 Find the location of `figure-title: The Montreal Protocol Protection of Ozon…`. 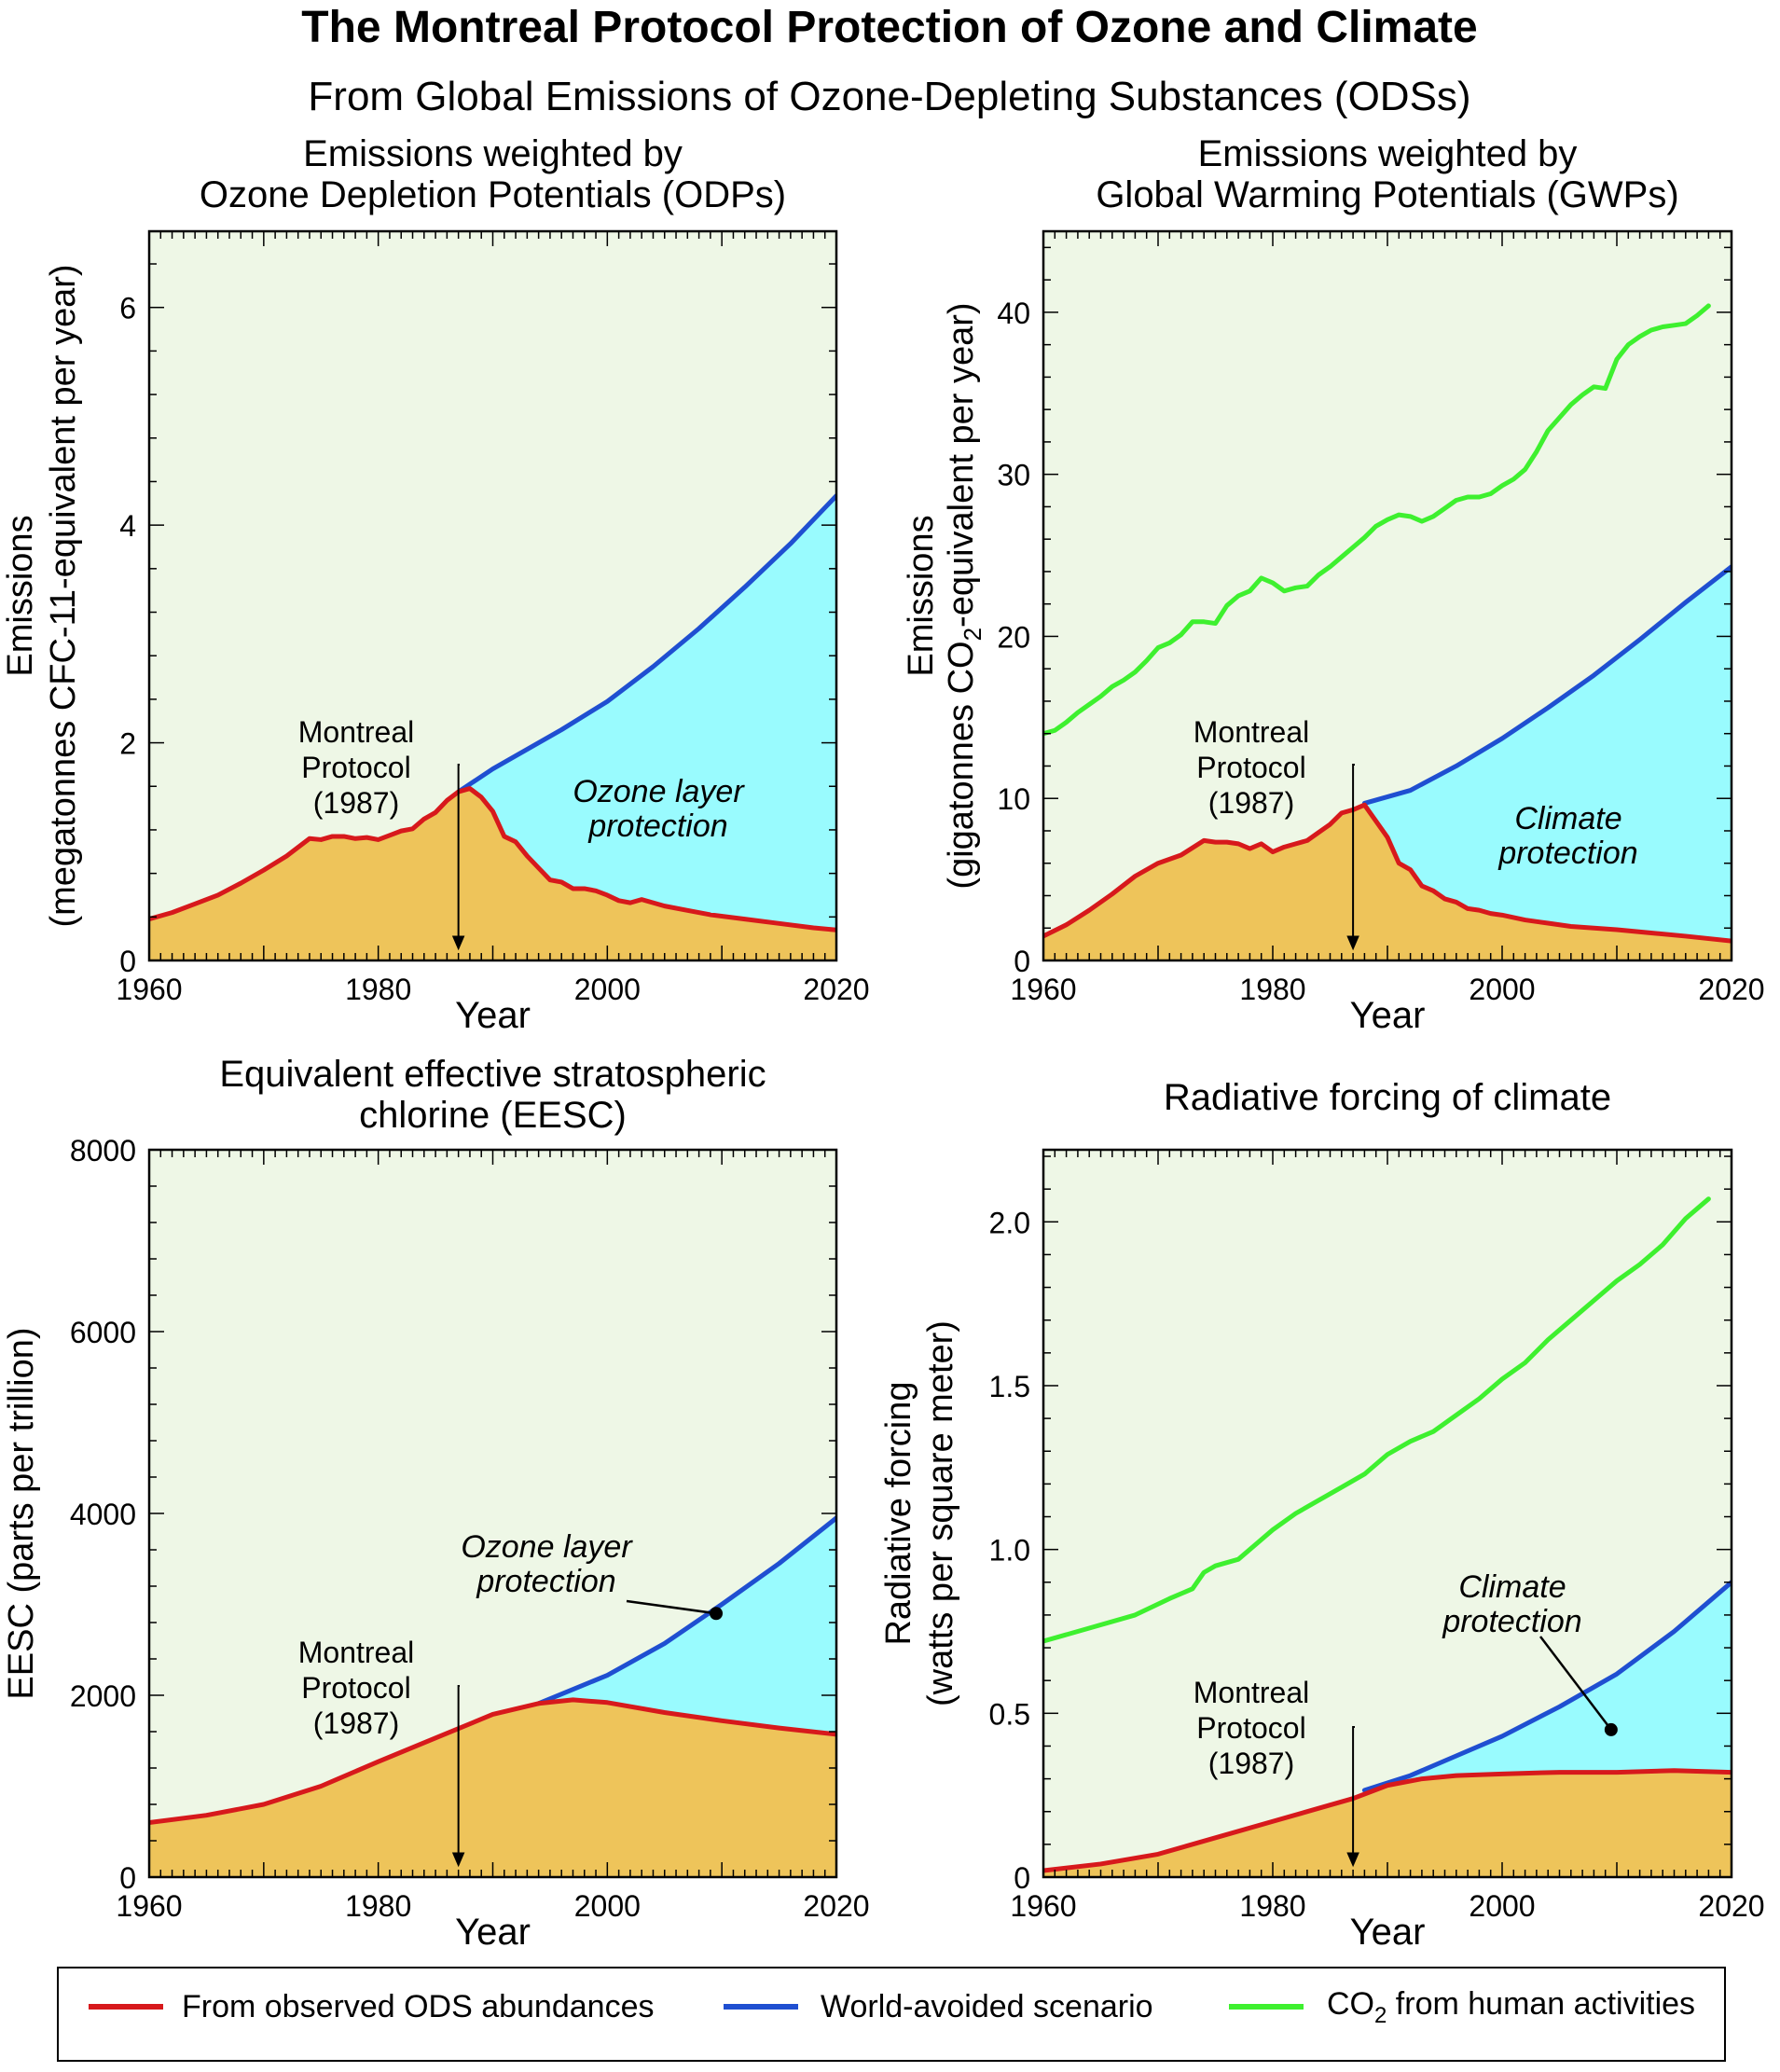

figure-title: The Montreal Protocol Protection of Ozon… is located at coordinates (889, 27).